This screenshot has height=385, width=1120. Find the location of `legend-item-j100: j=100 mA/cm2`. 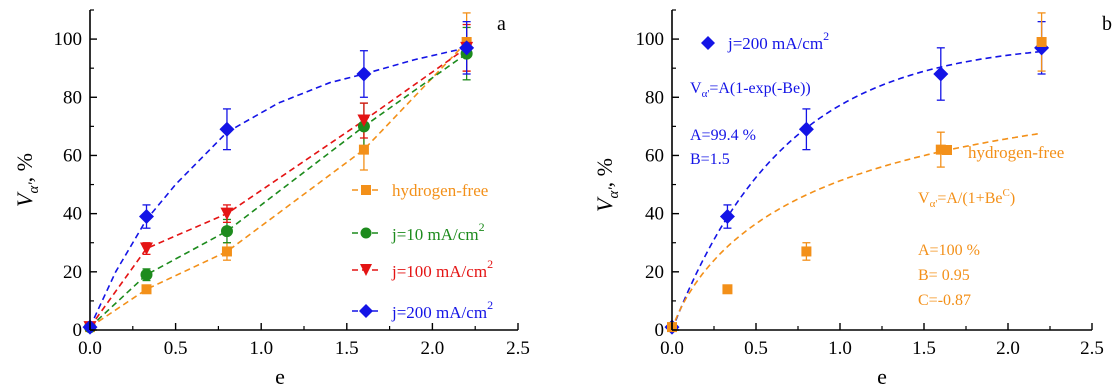

legend-item-j100: j=100 mA/cm2 is located at coordinates (422, 269).